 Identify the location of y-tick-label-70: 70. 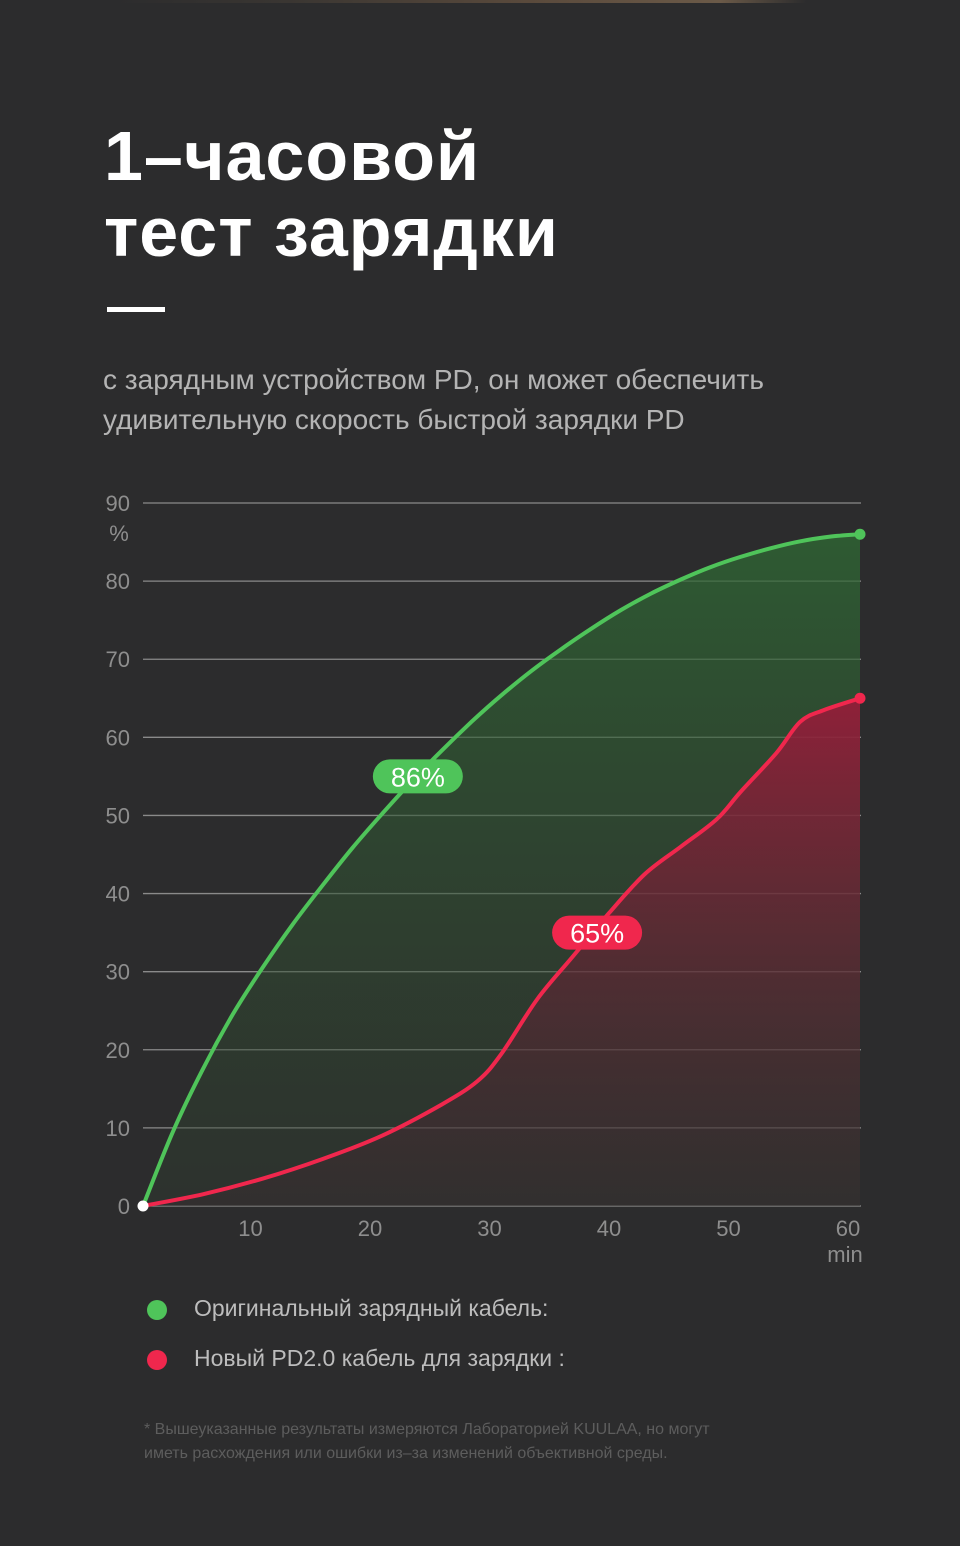
(118, 659).